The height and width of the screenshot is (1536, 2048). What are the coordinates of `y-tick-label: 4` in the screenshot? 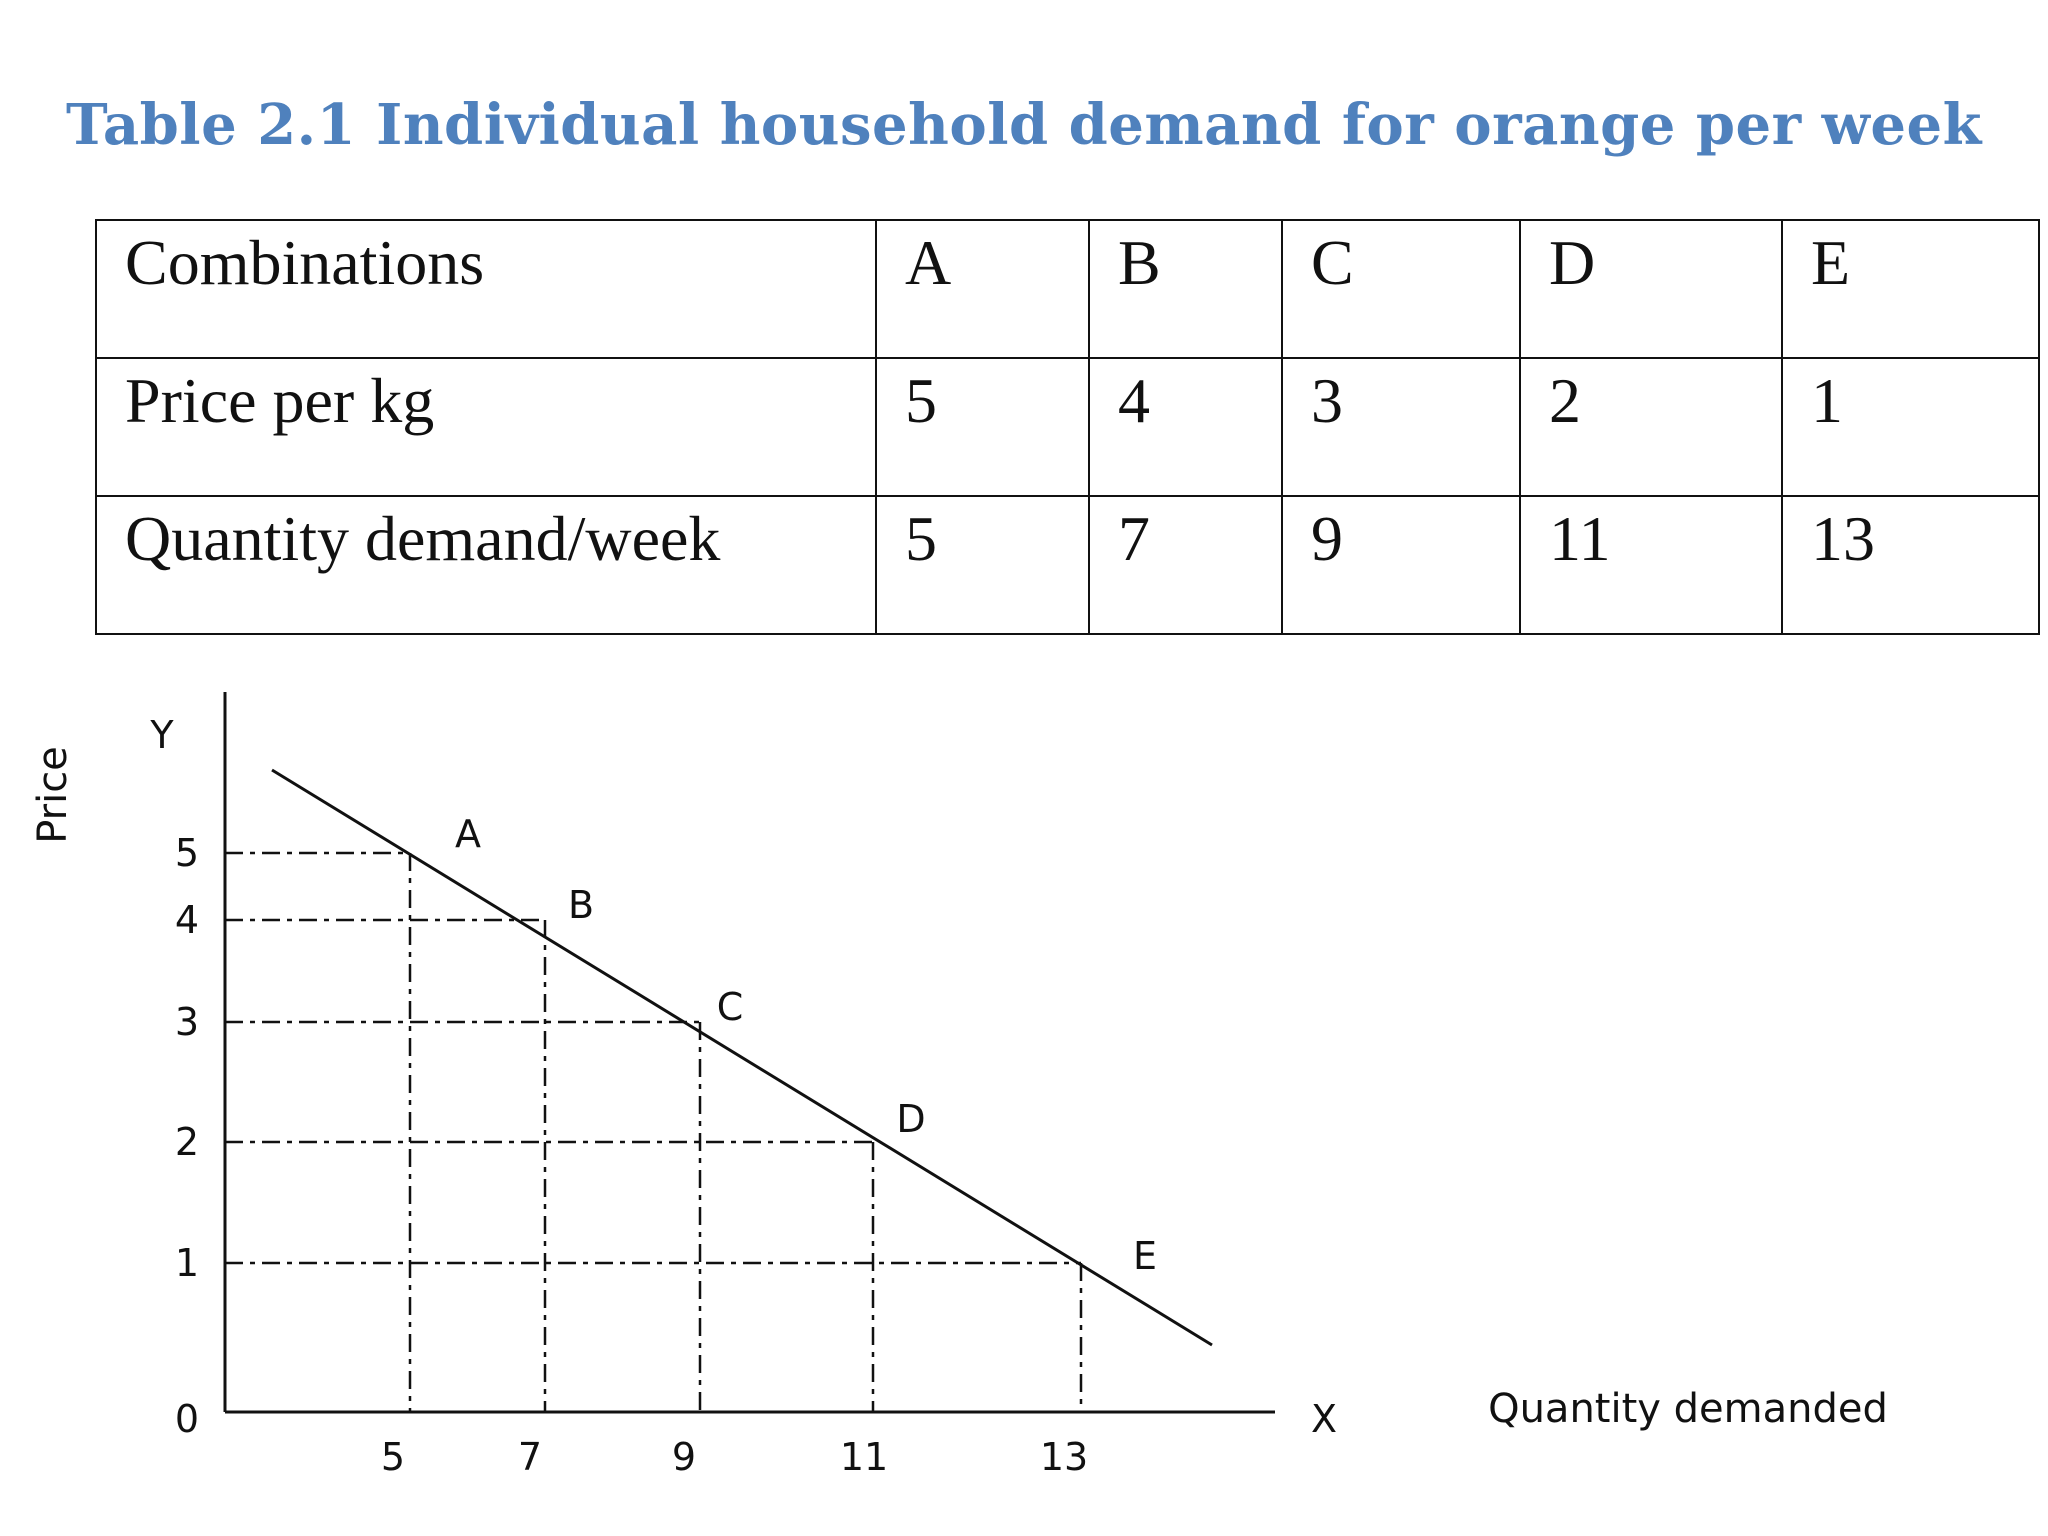 It's located at (187, 920).